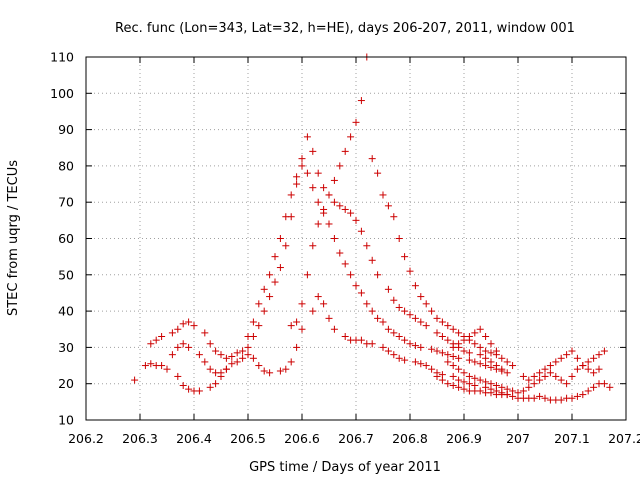  Describe the element at coordinates (66, 347) in the screenshot. I see `y-tick-label: 30` at that location.